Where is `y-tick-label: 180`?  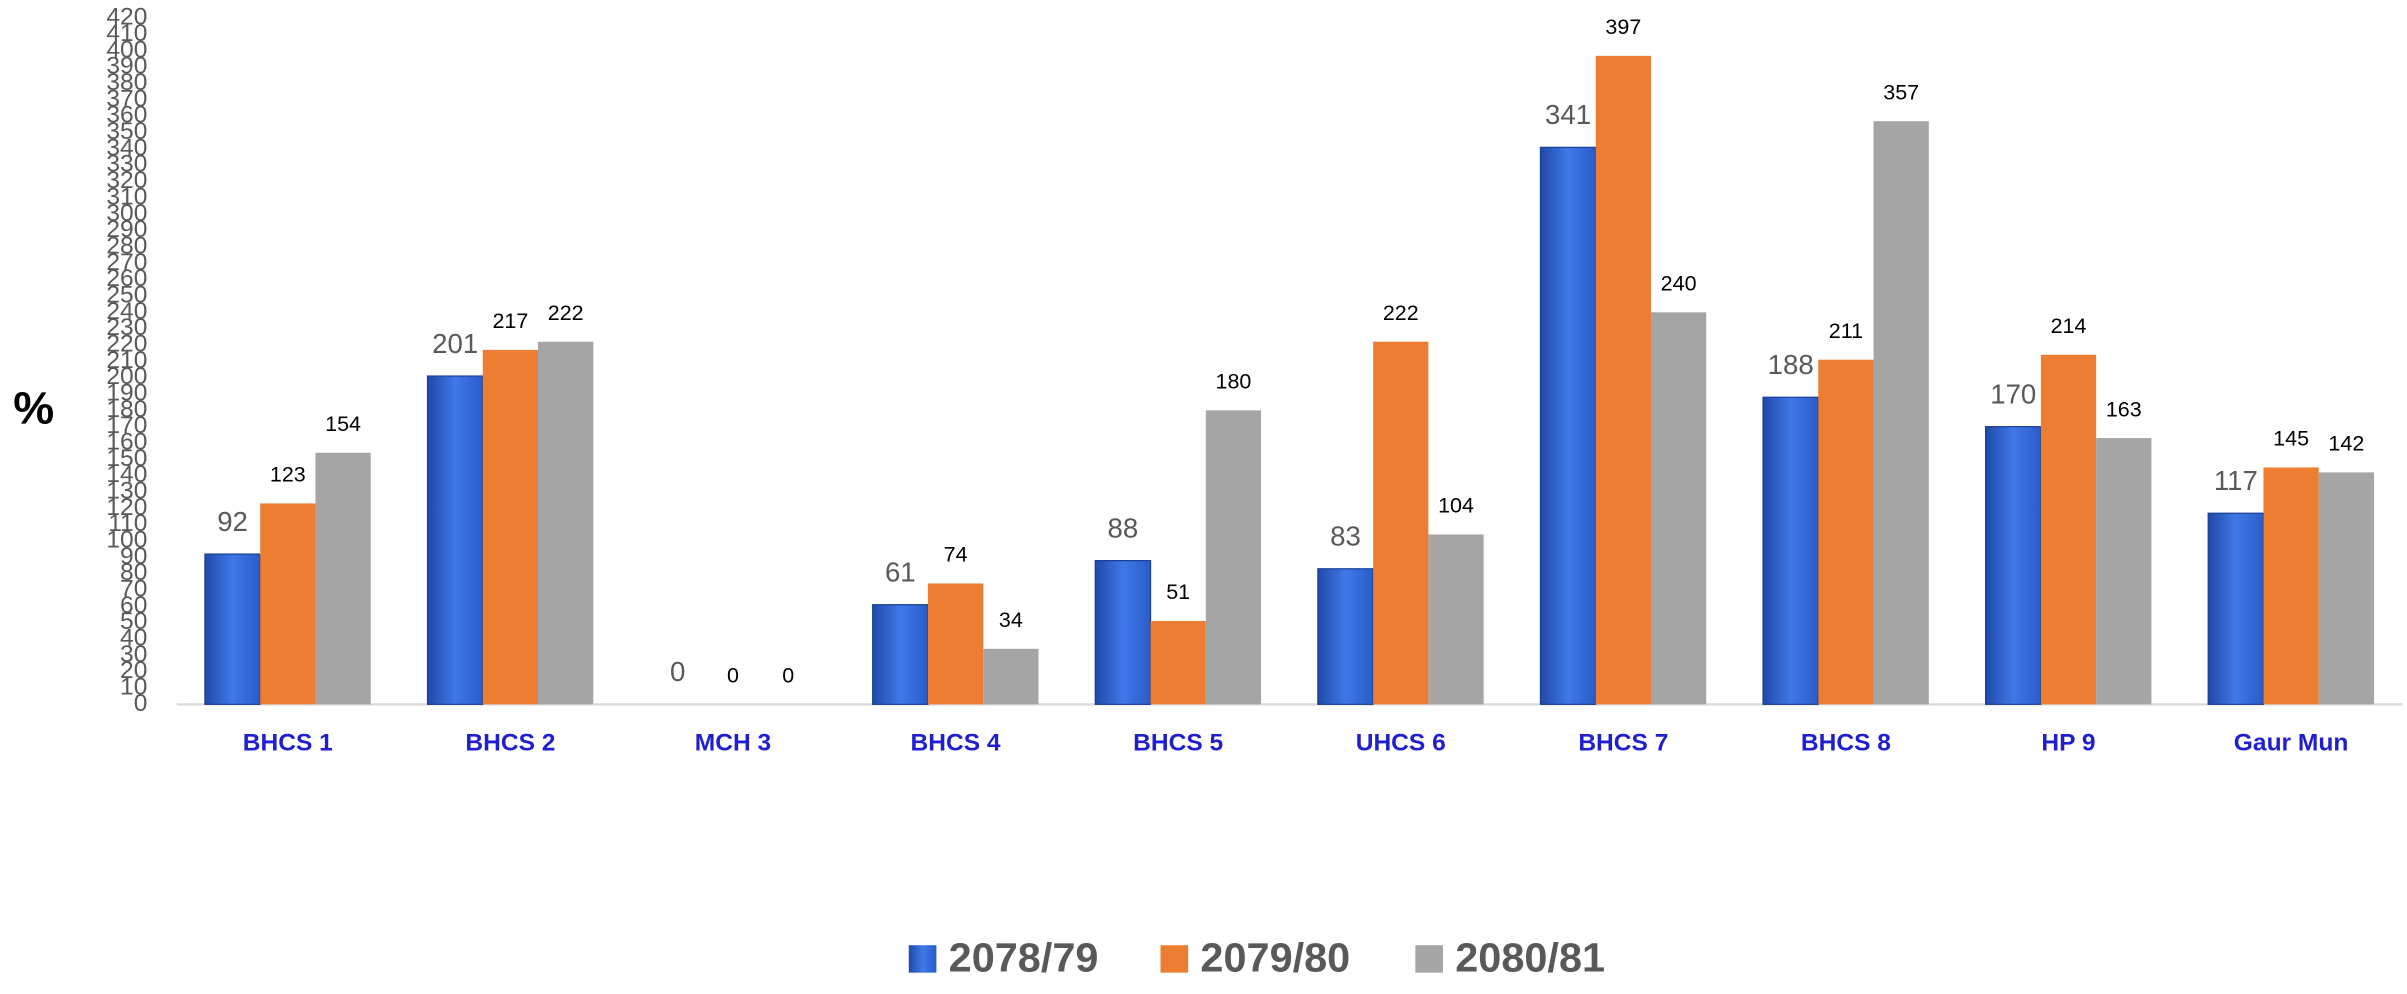
y-tick-label: 180 is located at coordinates (126, 409).